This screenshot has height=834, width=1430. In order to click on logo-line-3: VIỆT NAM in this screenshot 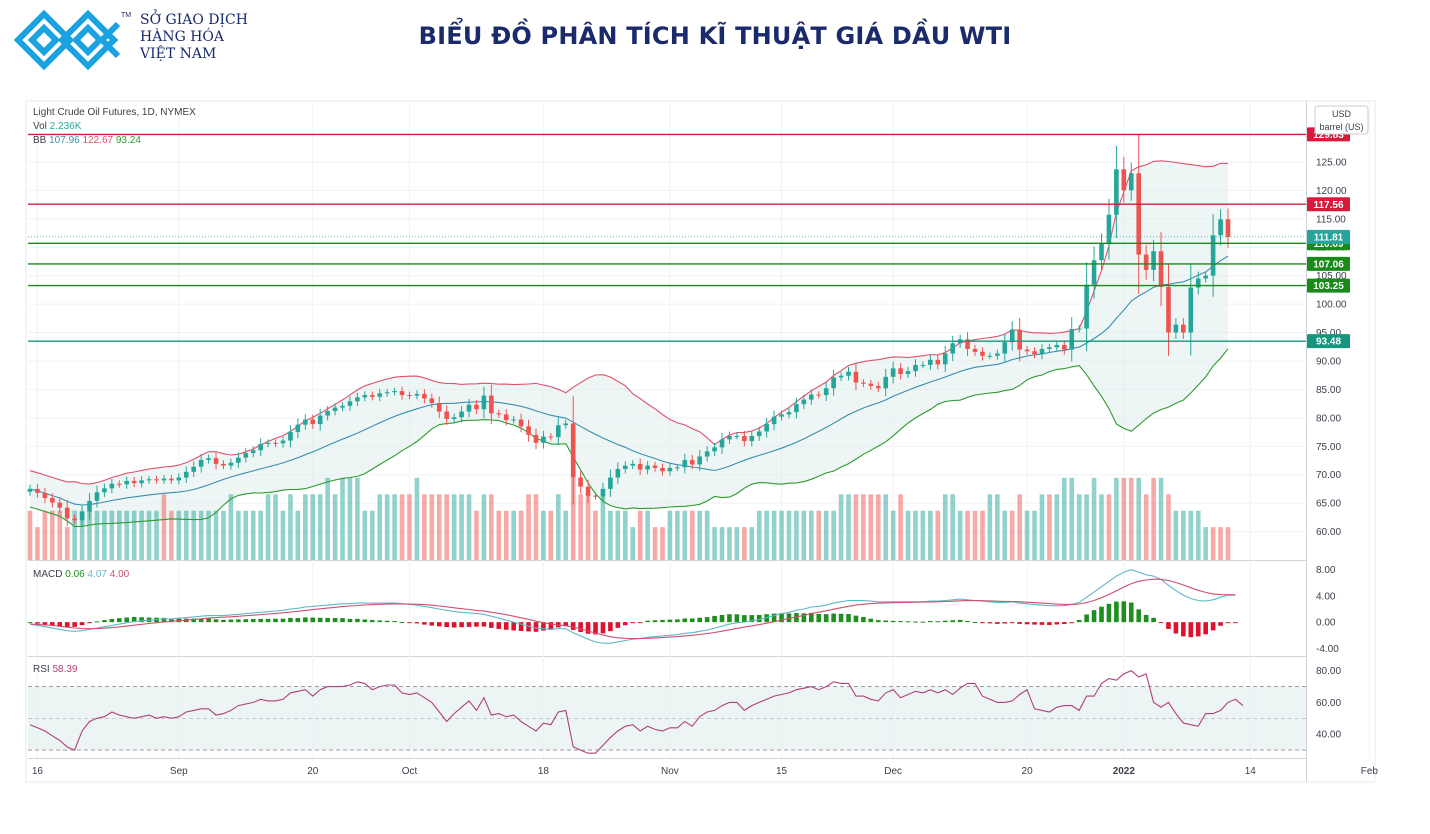, I will do `click(178, 54)`.